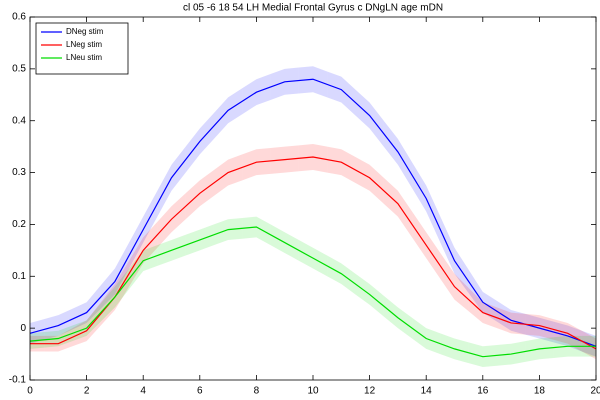 Image resolution: width=600 pixels, height=400 pixels. I want to click on y-tick-label: -0.1, so click(18, 380).